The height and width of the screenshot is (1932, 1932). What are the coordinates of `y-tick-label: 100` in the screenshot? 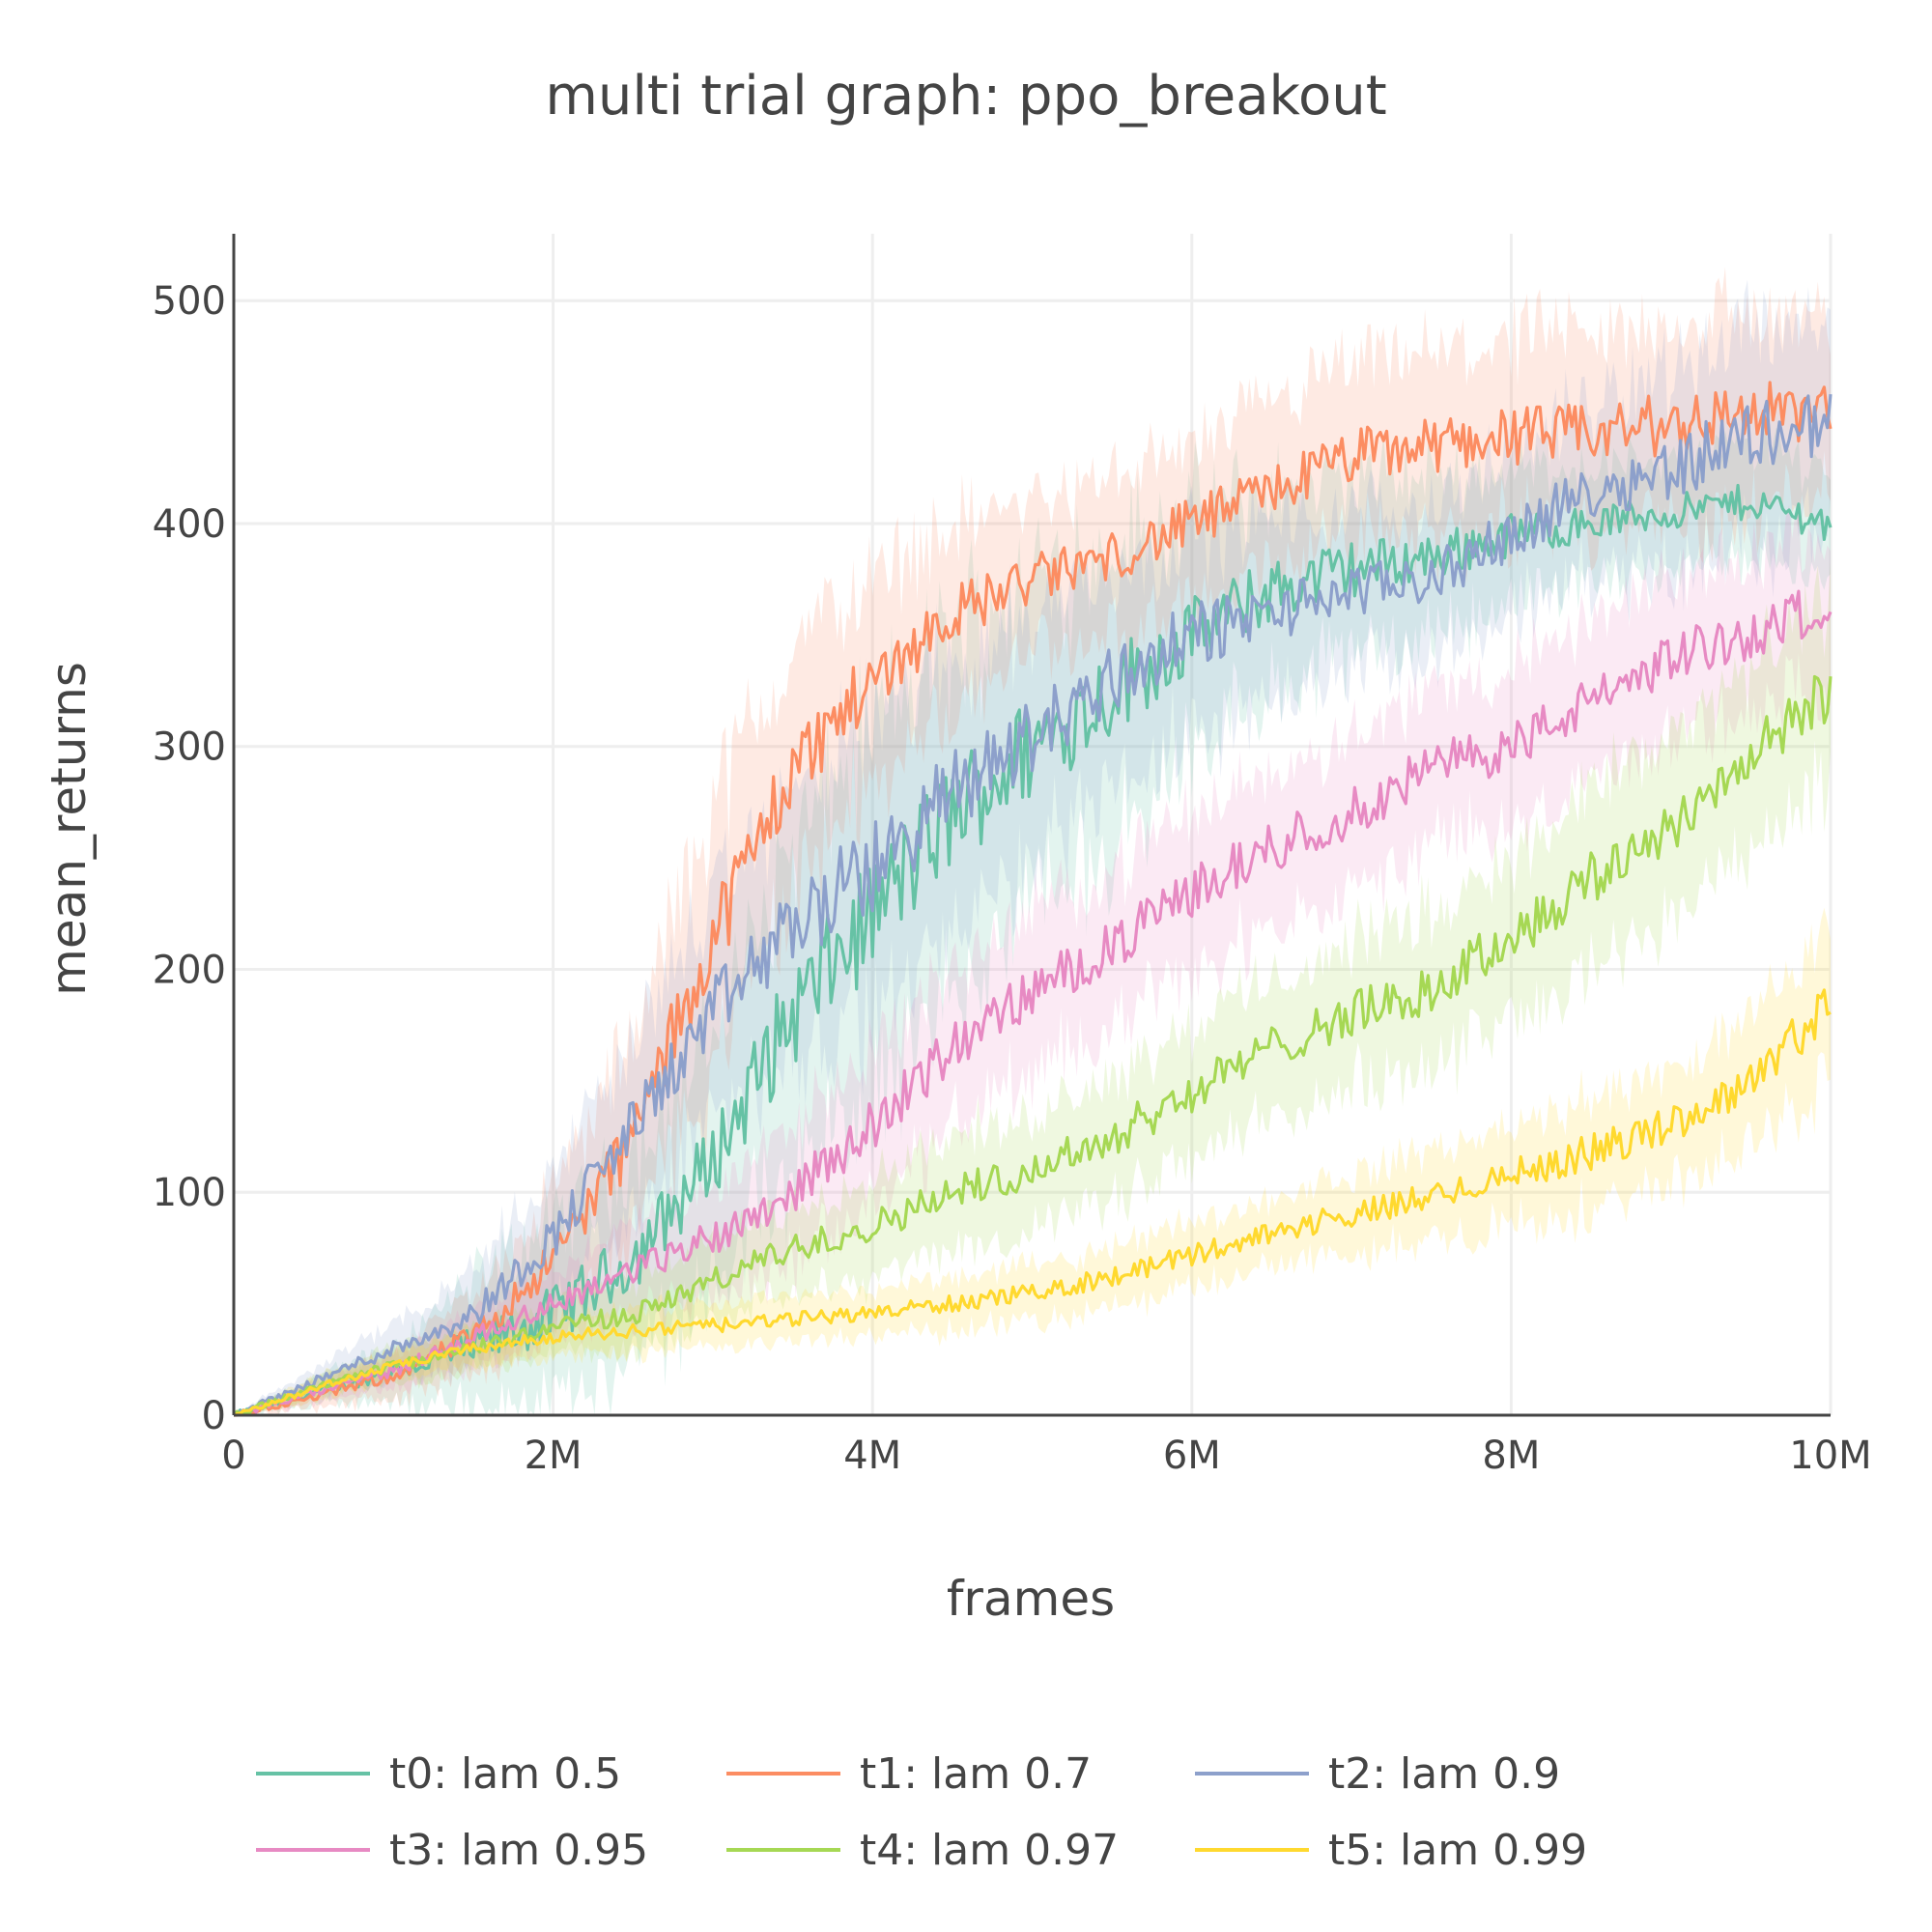 It's located at (189, 1193).